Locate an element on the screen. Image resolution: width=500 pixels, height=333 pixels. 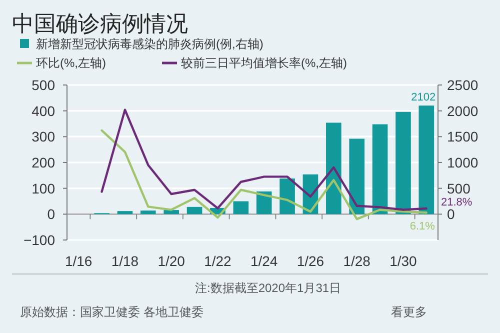
y2-tick-label: 2500 is located at coordinates (462, 85).